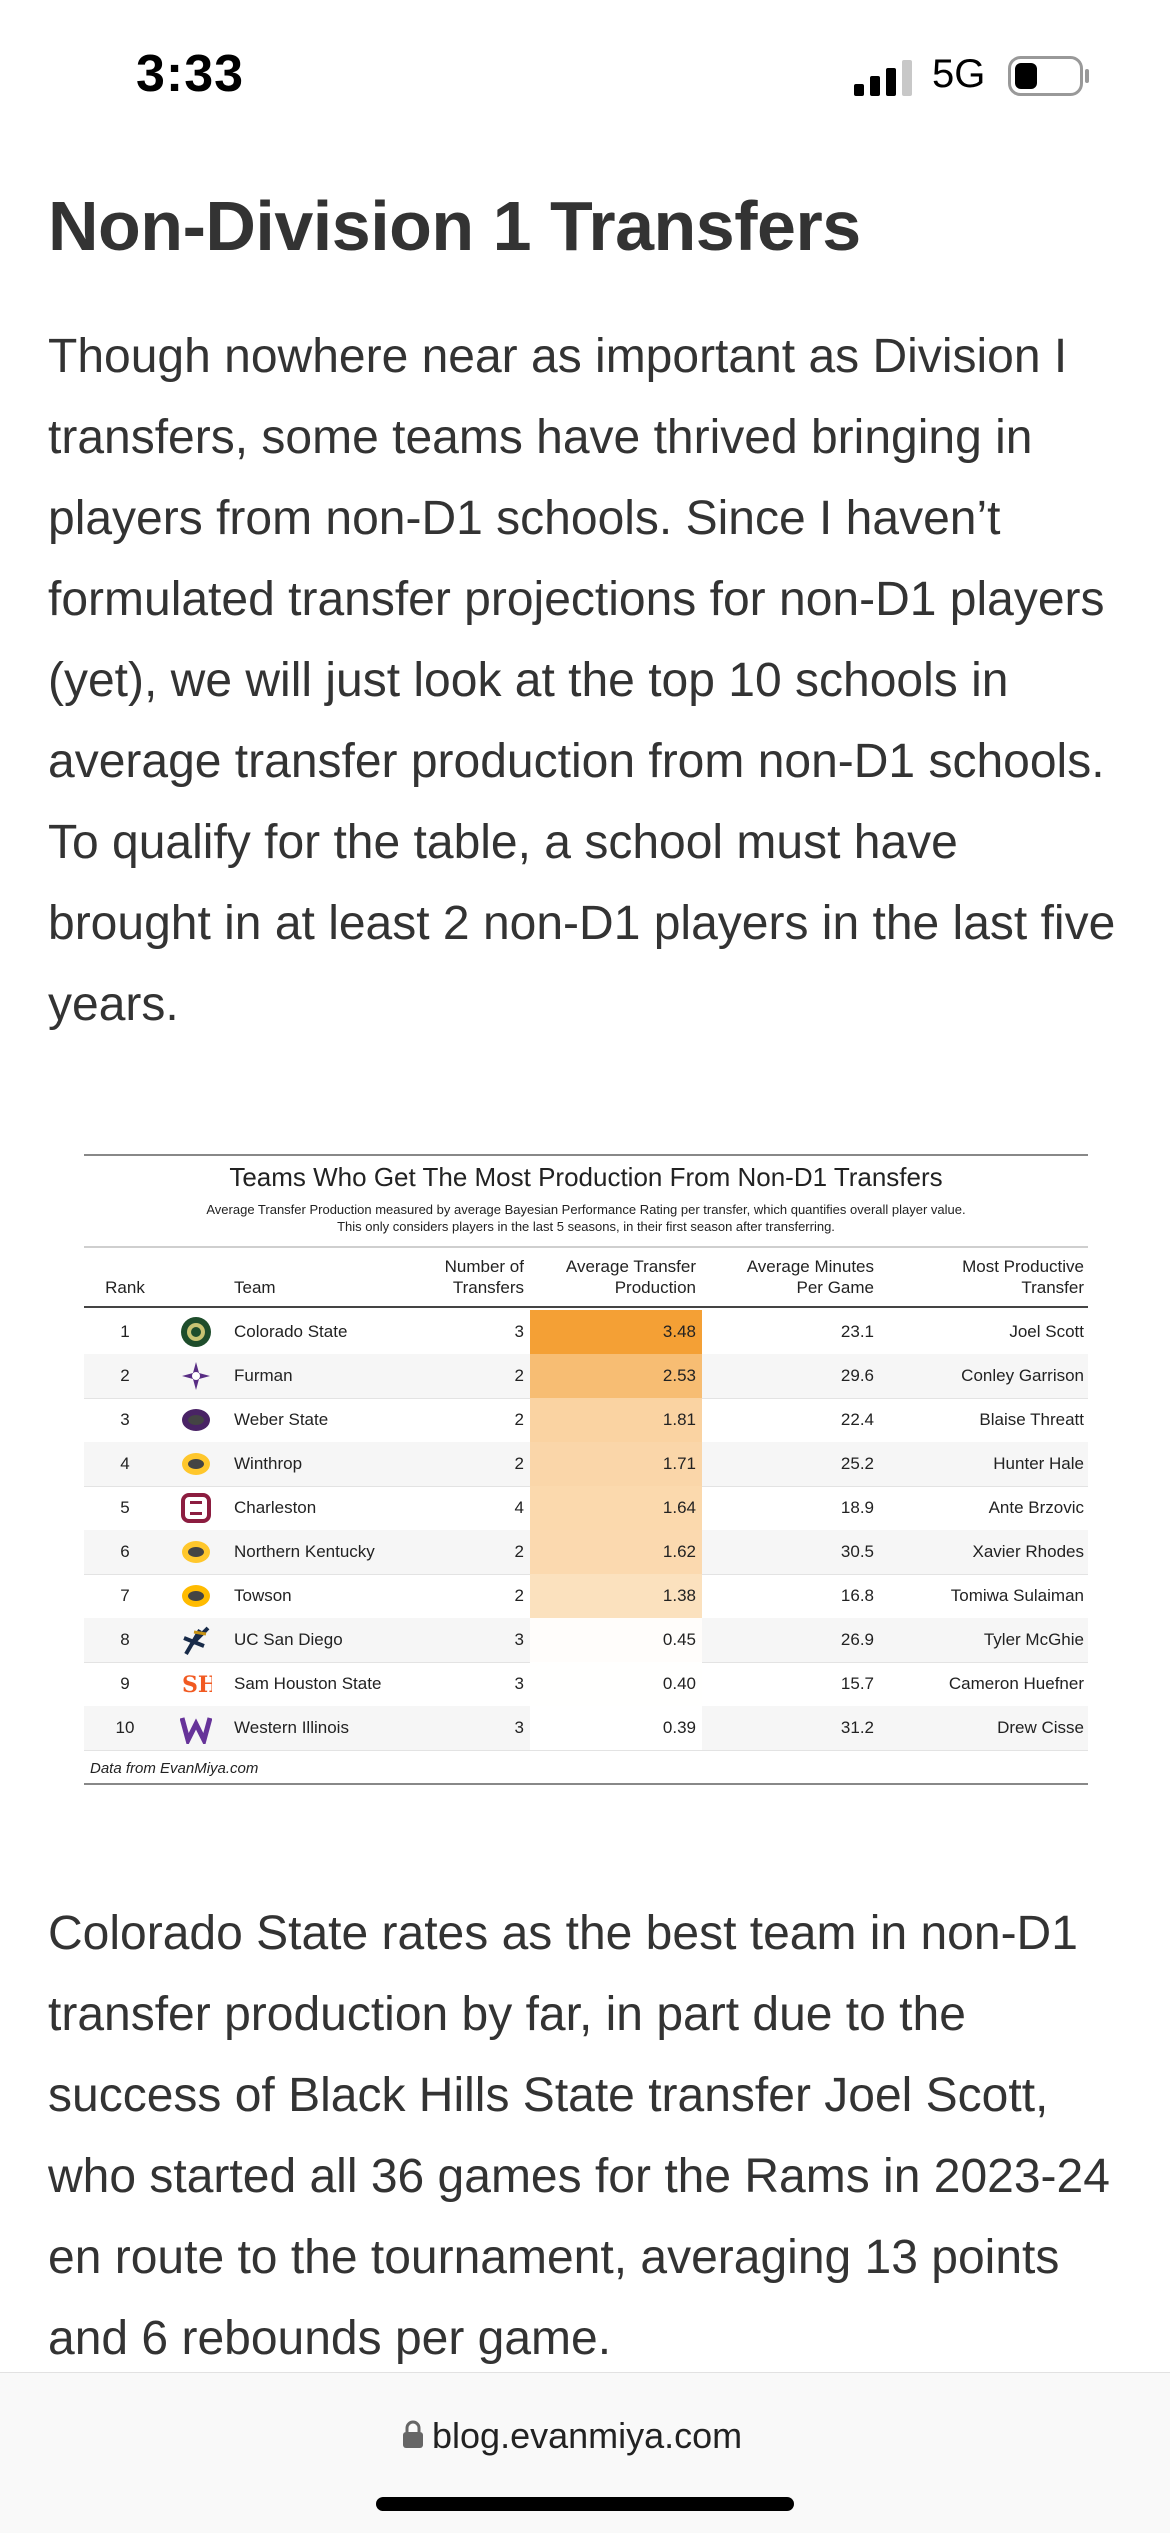 The height and width of the screenshot is (2533, 1170). I want to click on minutes-cell: 16.8, so click(857, 1595).